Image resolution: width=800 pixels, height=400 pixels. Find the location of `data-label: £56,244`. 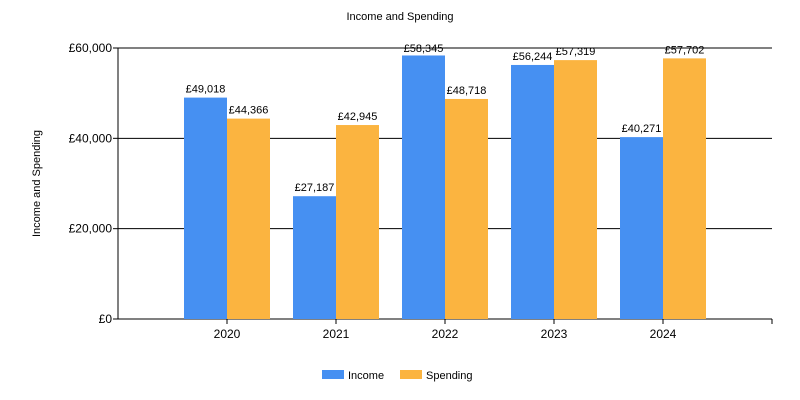

data-label: £56,244 is located at coordinates (533, 57).